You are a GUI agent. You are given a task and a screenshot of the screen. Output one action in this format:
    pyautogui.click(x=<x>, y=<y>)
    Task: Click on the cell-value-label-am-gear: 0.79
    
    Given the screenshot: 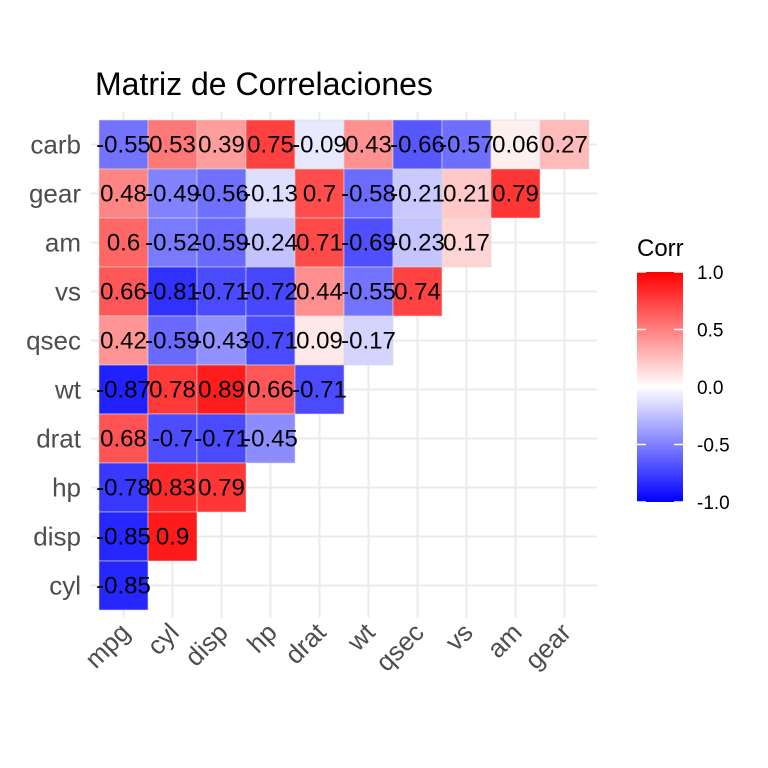 What is the action you would take?
    pyautogui.click(x=515, y=194)
    